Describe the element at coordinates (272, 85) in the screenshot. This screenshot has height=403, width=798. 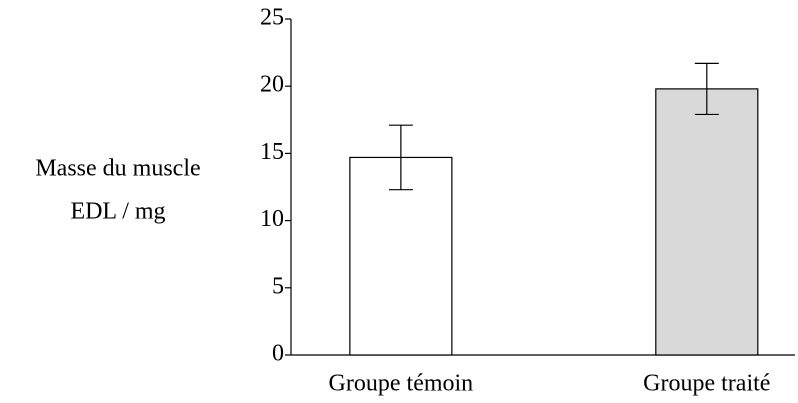
I see `y-tick-label: 20` at that location.